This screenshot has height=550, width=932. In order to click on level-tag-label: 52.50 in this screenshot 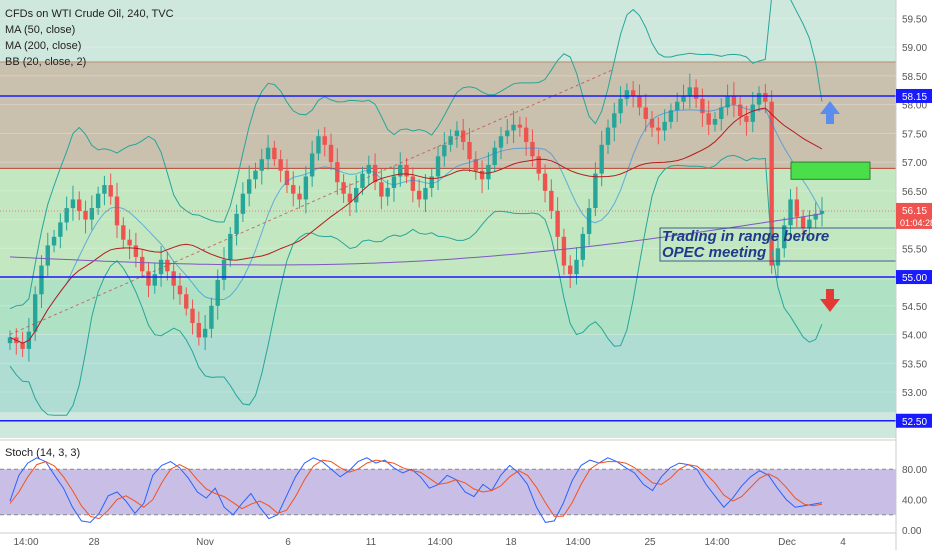, I will do `click(914, 422)`.